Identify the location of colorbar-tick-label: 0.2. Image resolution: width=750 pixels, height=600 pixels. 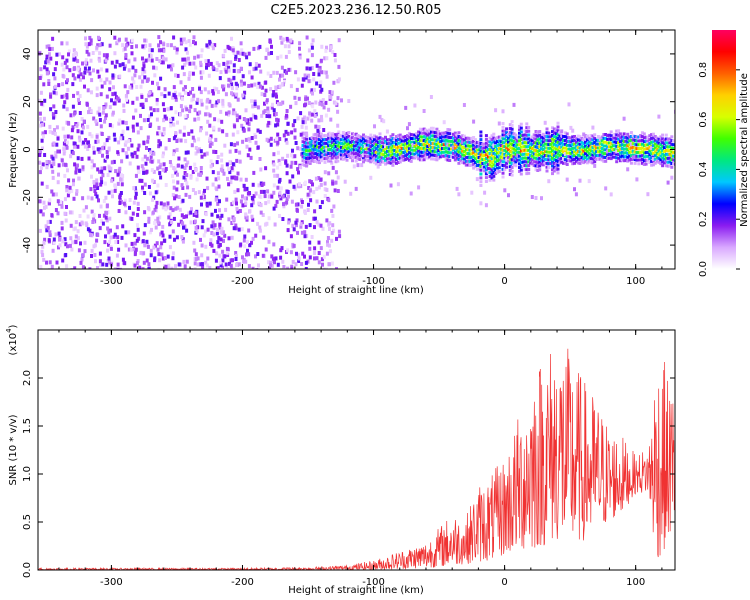
(703, 219).